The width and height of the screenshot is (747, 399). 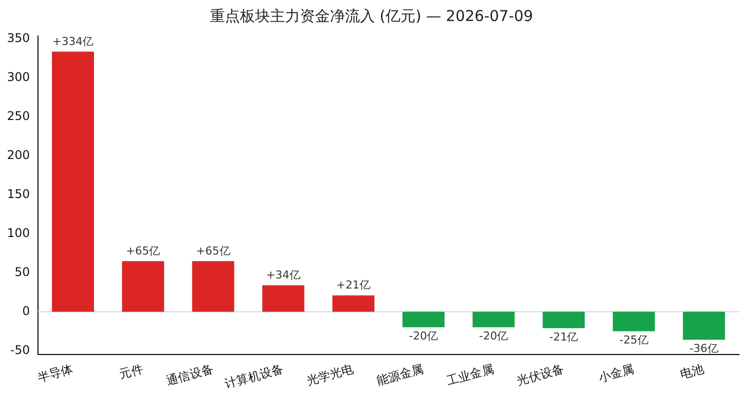 What do you see at coordinates (616, 373) in the screenshot?
I see `x-tick-label: 小金属` at bounding box center [616, 373].